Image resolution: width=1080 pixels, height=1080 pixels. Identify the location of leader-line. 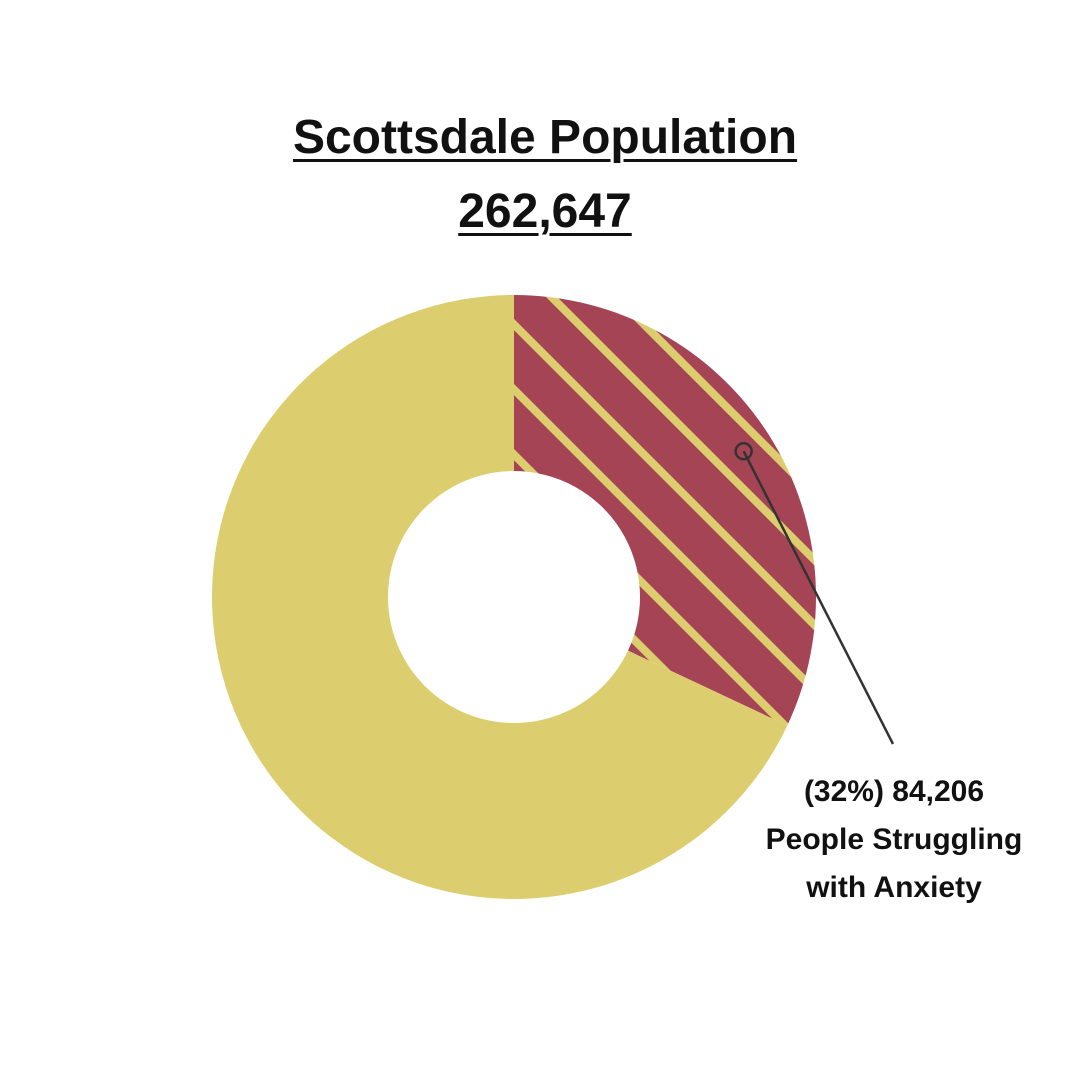
(818, 597).